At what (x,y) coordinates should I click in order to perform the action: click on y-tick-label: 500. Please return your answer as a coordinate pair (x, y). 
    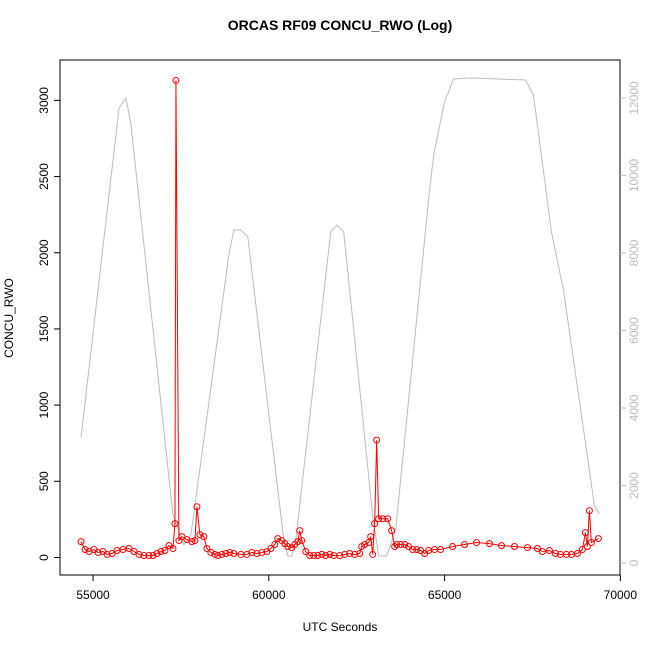
    Looking at the image, I should click on (44, 481).